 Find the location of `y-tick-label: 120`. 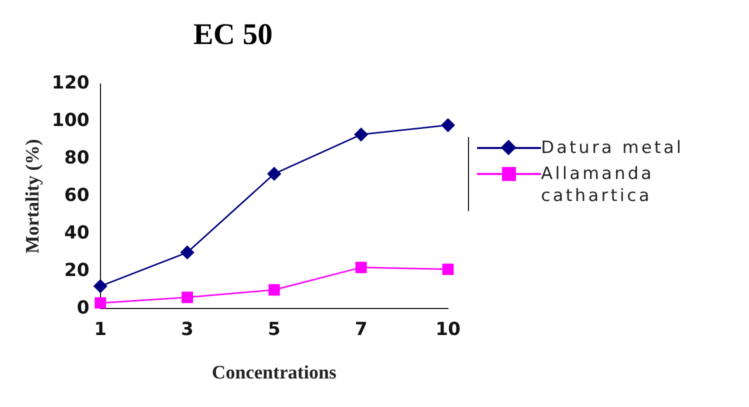

y-tick-label: 120 is located at coordinates (71, 83).